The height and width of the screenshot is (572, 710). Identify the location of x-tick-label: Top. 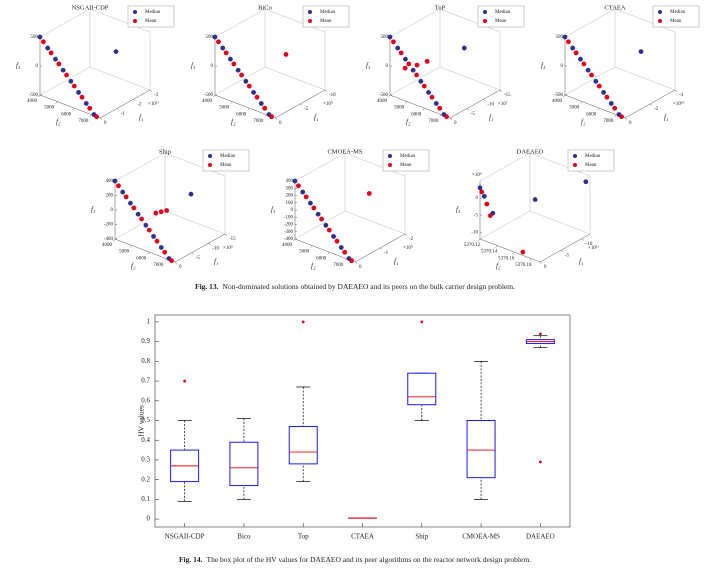
(303, 537).